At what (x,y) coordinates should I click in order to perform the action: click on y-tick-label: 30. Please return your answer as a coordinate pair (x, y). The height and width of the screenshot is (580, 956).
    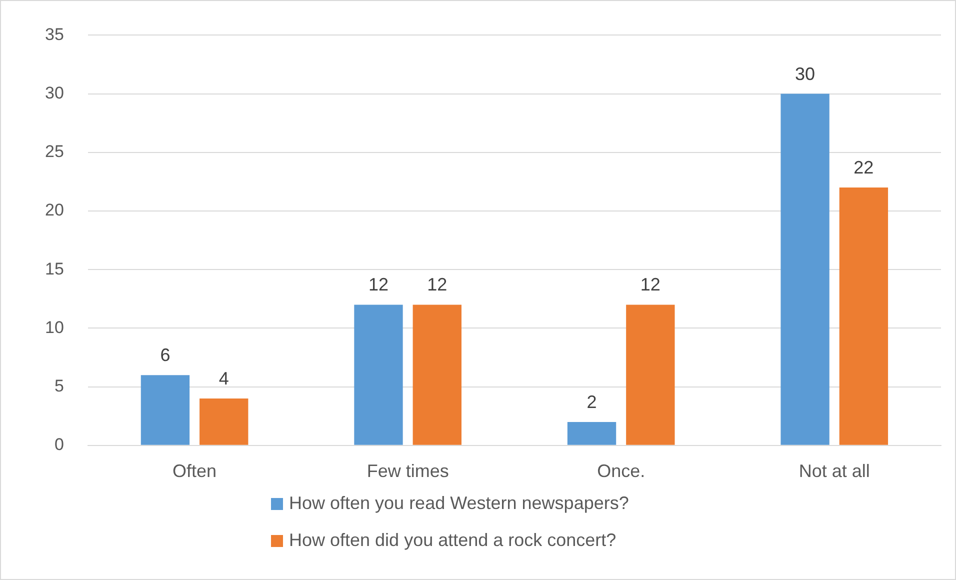
    Looking at the image, I should click on (54, 92).